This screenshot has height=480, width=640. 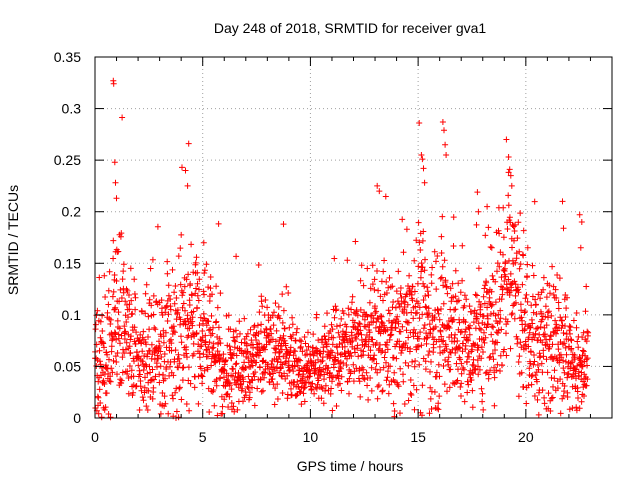 I want to click on y-tick-label: 0.3, so click(x=72, y=109).